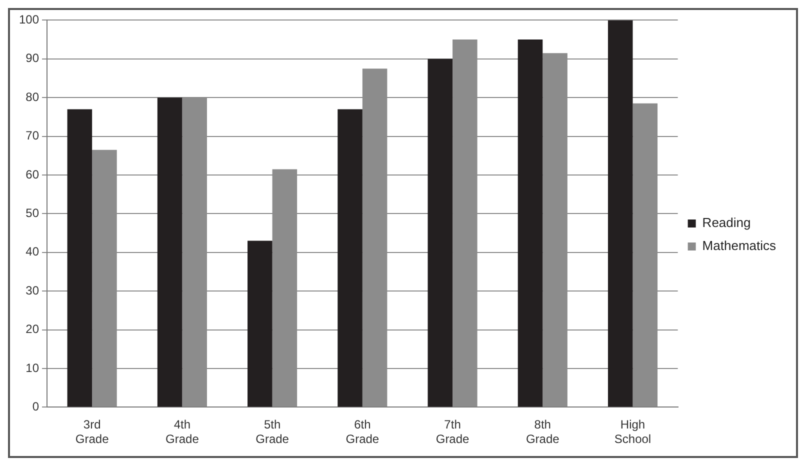 The width and height of the screenshot is (806, 466). Describe the element at coordinates (33, 58) in the screenshot. I see `y-tick-label: 90` at that location.